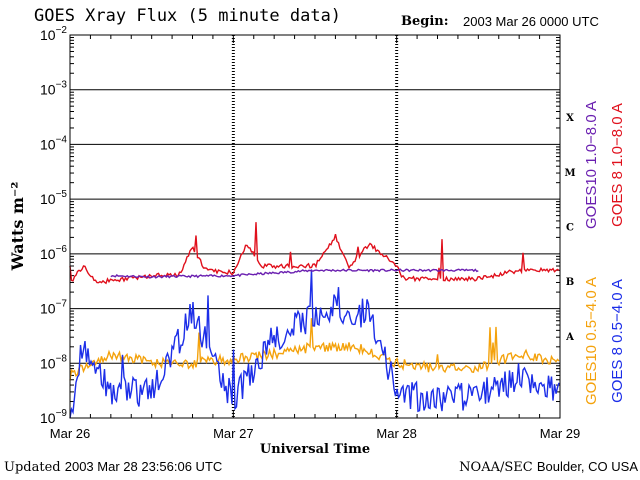  I want to click on y-tick-label: 10⁻⁷, so click(53, 308).